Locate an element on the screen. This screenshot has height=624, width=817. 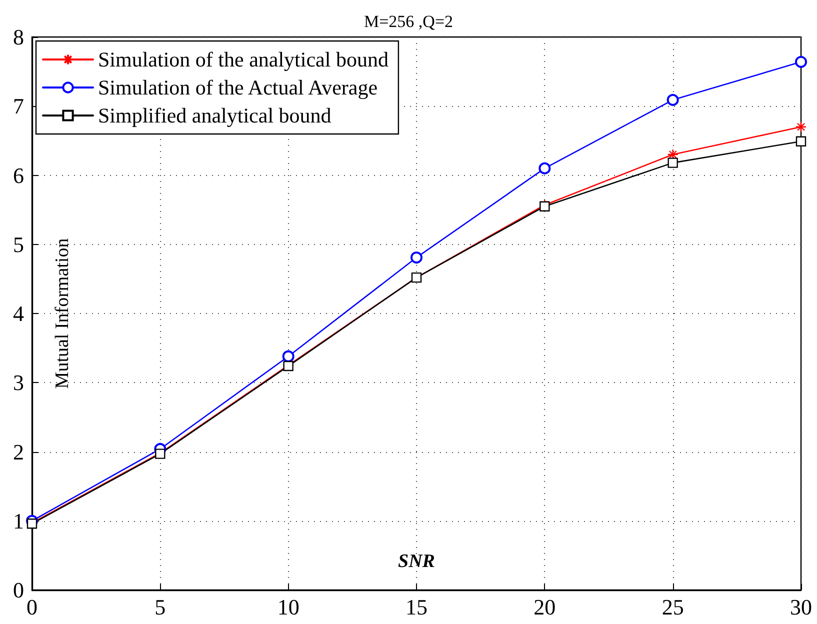
x-axis-title: SNR is located at coordinates (416, 561).